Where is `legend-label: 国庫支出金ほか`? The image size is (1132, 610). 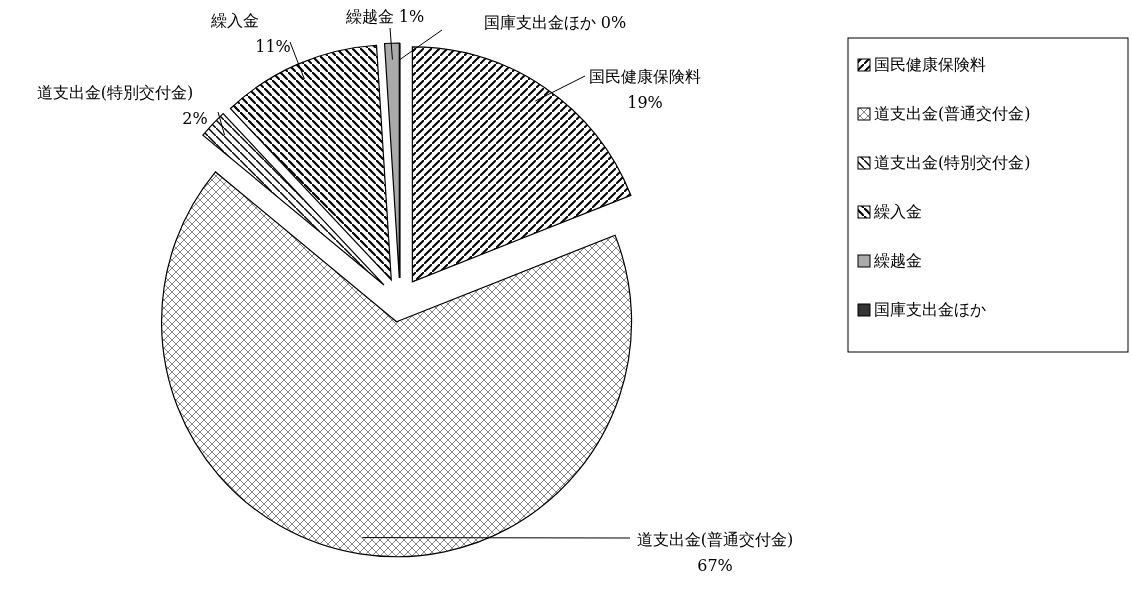
legend-label: 国庫支出金ほか is located at coordinates (930, 309).